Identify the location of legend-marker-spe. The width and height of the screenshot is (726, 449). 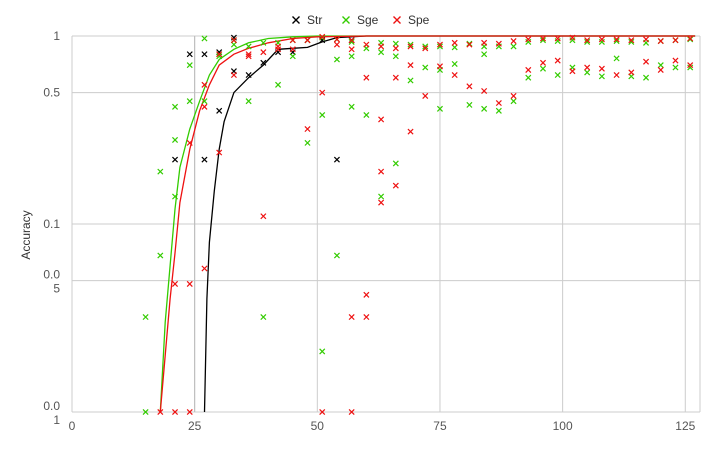
(397, 20).